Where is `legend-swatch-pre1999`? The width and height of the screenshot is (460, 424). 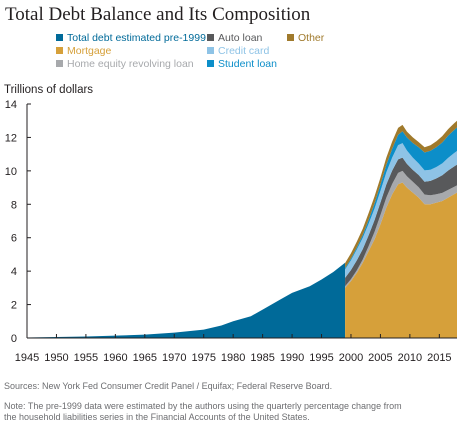 legend-swatch-pre1999 is located at coordinates (59, 37).